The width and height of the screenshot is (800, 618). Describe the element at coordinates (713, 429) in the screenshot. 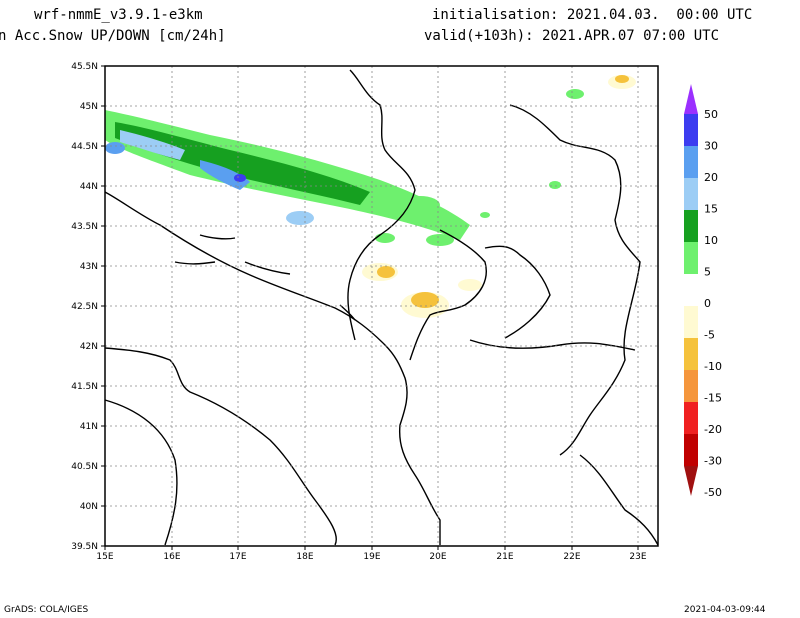

I see `colorbar-label: -20` at that location.